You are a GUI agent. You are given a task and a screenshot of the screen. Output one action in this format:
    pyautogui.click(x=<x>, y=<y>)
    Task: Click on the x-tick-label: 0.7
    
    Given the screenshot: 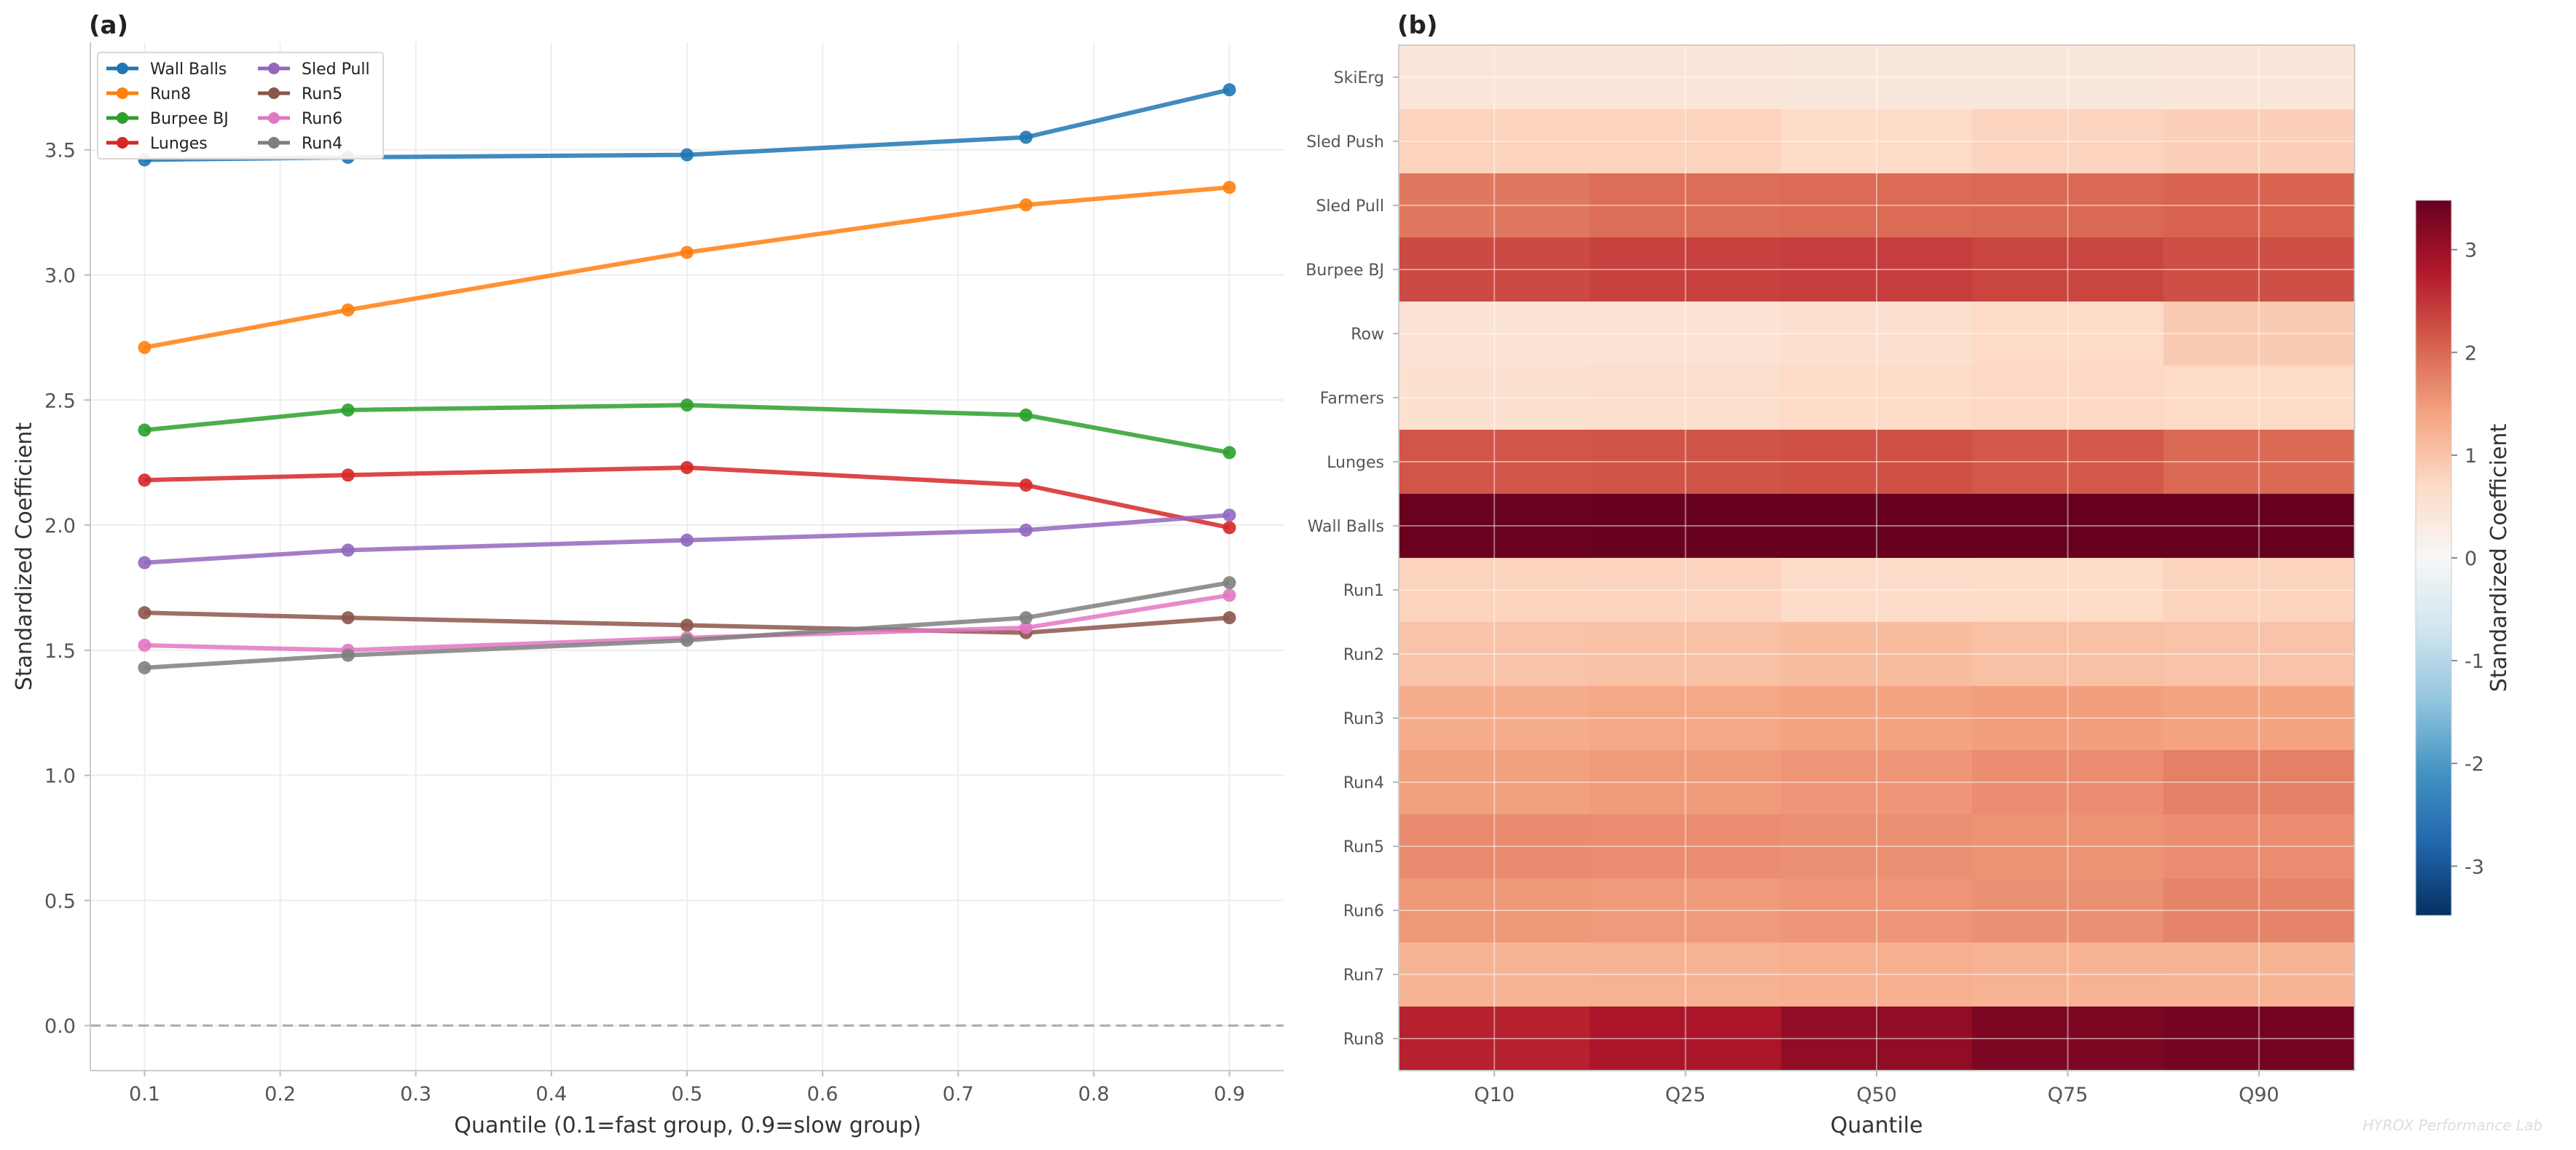 What is the action you would take?
    pyautogui.click(x=958, y=1094)
    